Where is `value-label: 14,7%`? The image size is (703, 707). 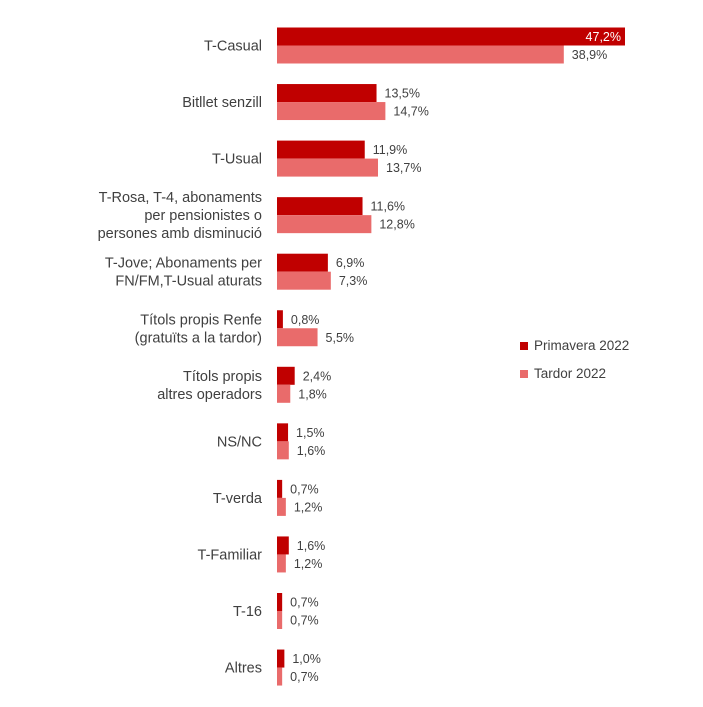 value-label: 14,7% is located at coordinates (410, 112).